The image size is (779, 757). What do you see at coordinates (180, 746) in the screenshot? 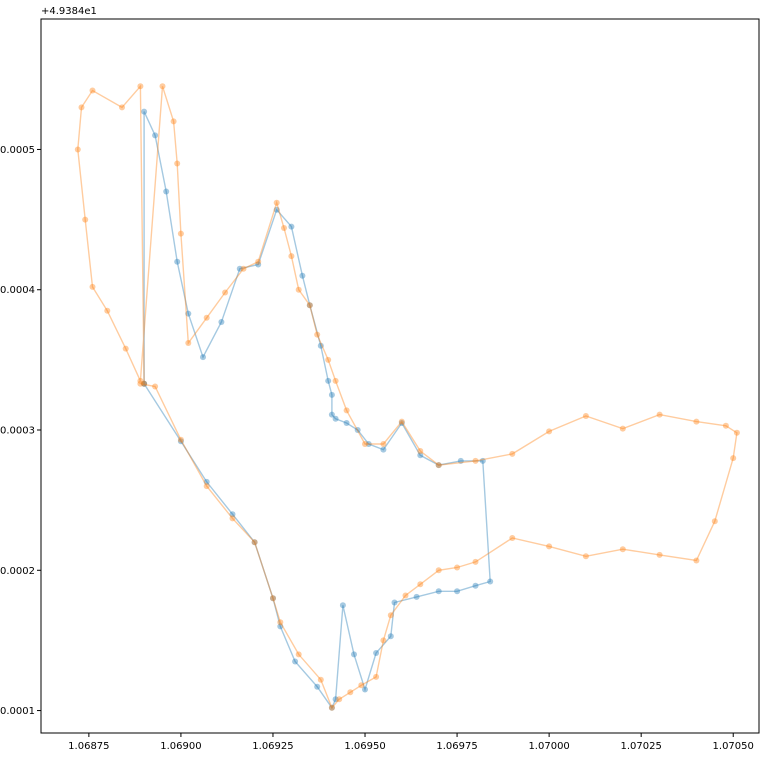
I see `x-tick-label: 1.06900` at bounding box center [180, 746].